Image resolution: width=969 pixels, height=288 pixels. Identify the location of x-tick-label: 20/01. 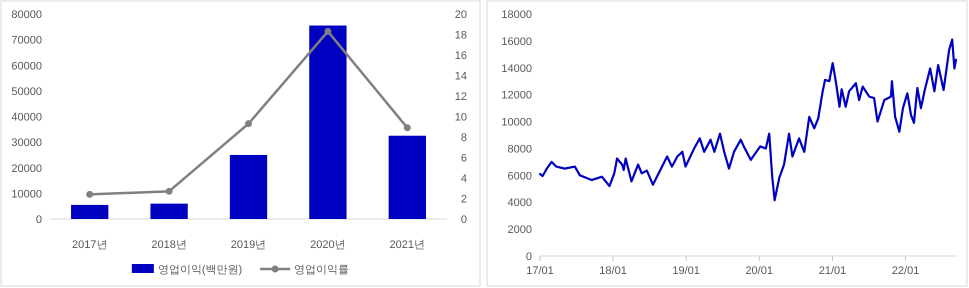
(759, 271).